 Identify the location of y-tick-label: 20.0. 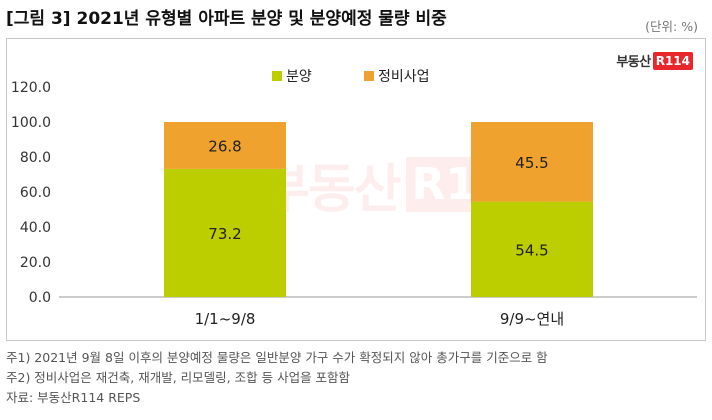
(35, 263).